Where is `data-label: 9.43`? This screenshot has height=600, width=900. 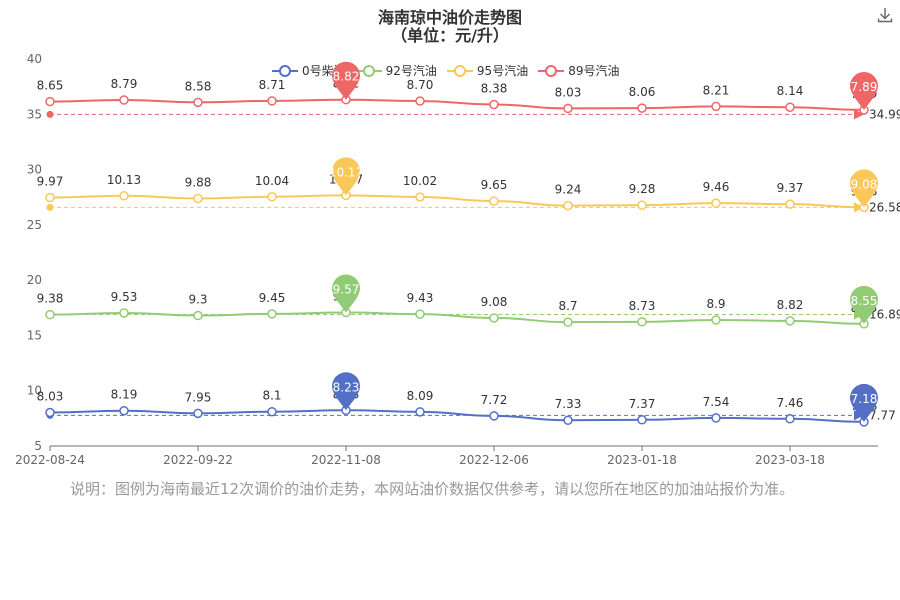
data-label: 9.43 is located at coordinates (420, 298).